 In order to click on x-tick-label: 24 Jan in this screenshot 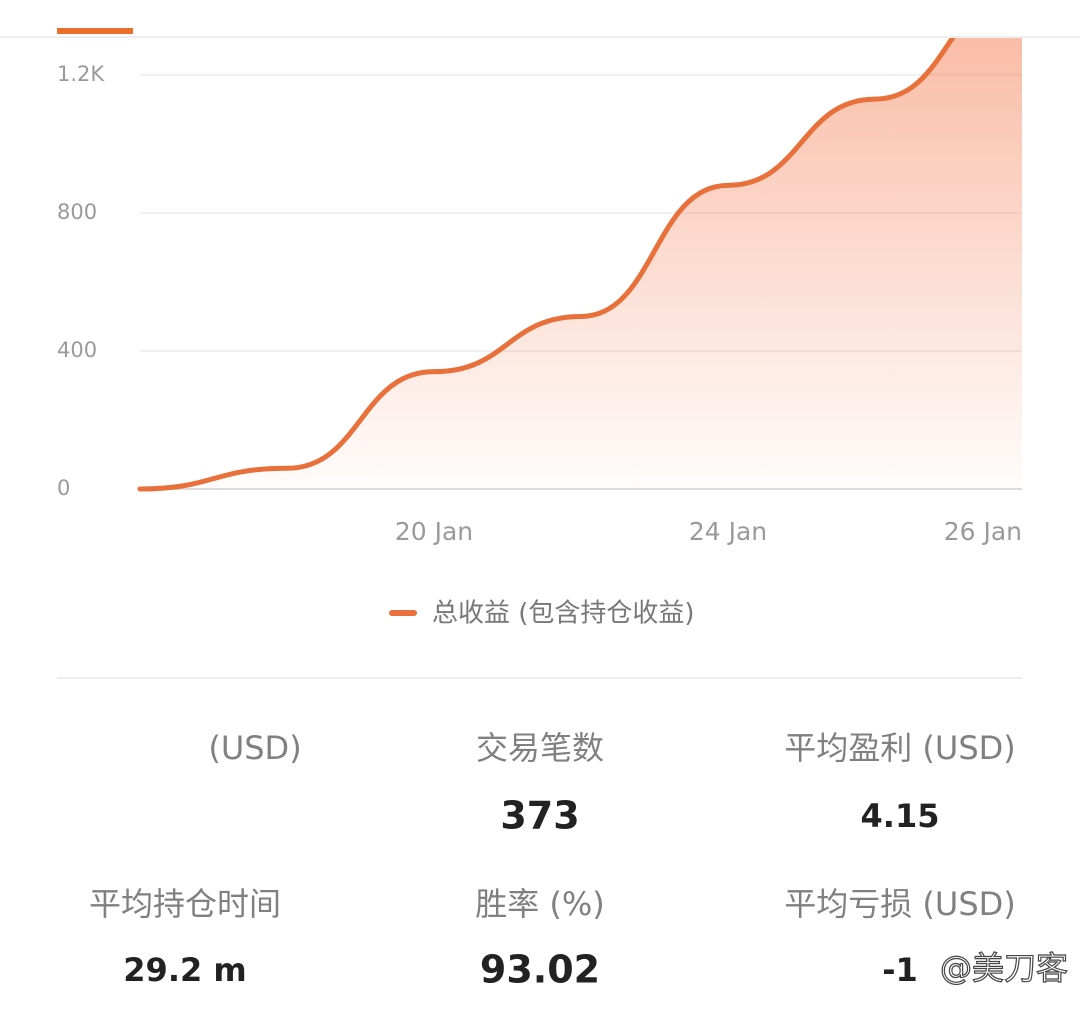, I will do `click(728, 531)`.